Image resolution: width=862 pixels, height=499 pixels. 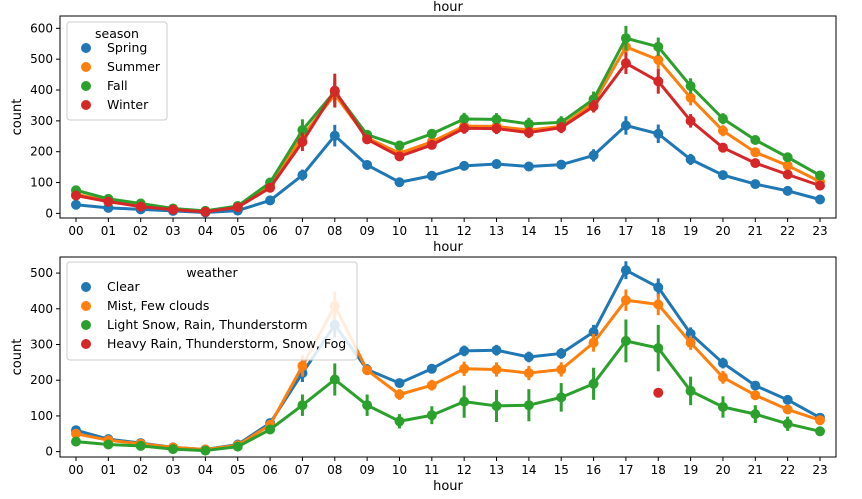 What do you see at coordinates (207, 324) in the screenshot?
I see `legend-label: Light Snow, Rain, Thunderstorm` at bounding box center [207, 324].